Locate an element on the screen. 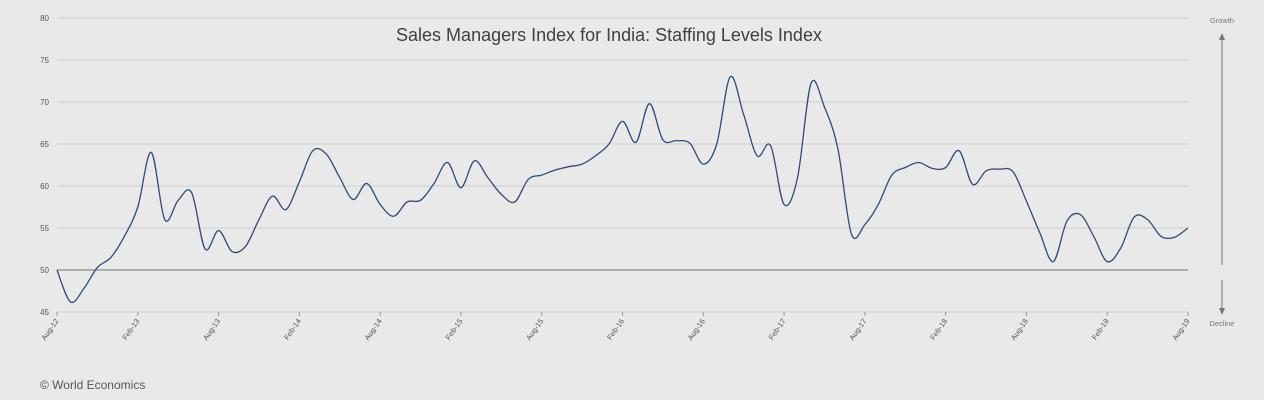 Image resolution: width=1264 pixels, height=400 pixels. x-tick-label: Aug-14 is located at coordinates (373, 329).